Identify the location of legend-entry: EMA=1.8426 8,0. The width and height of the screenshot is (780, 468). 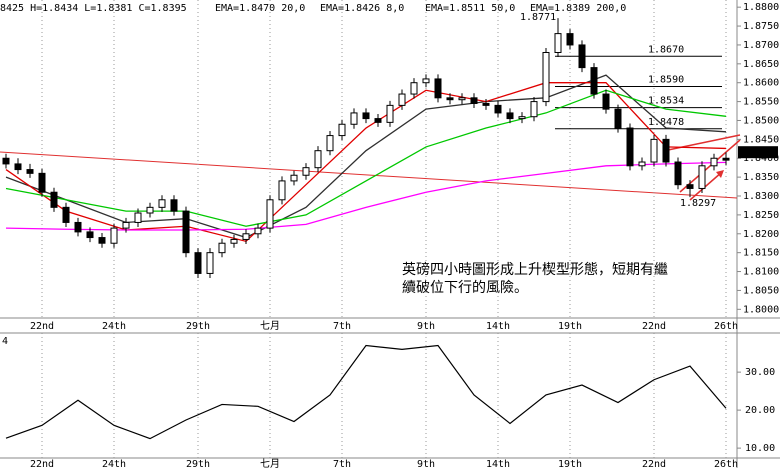
(362, 8).